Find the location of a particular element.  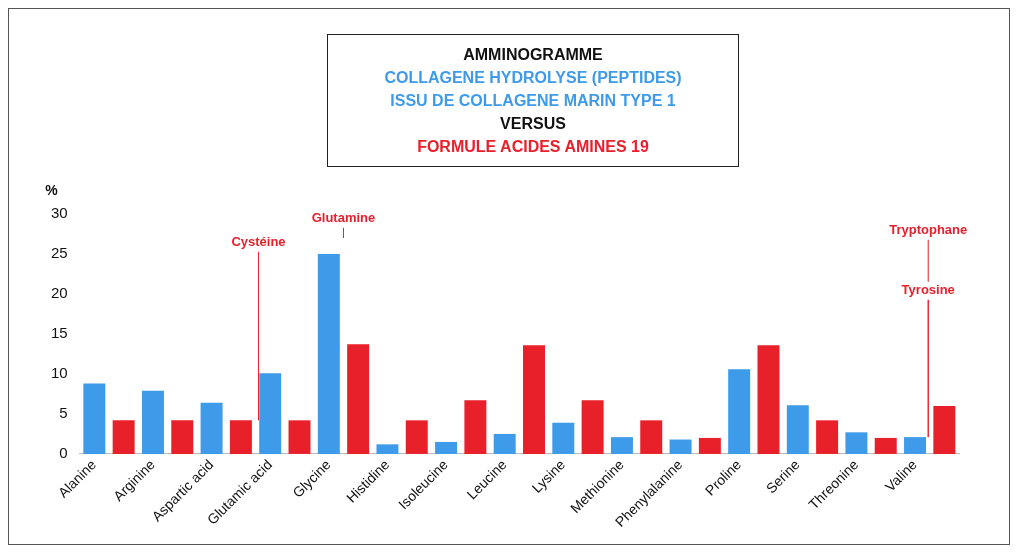

y-tick-label: 30 is located at coordinates (59, 213).